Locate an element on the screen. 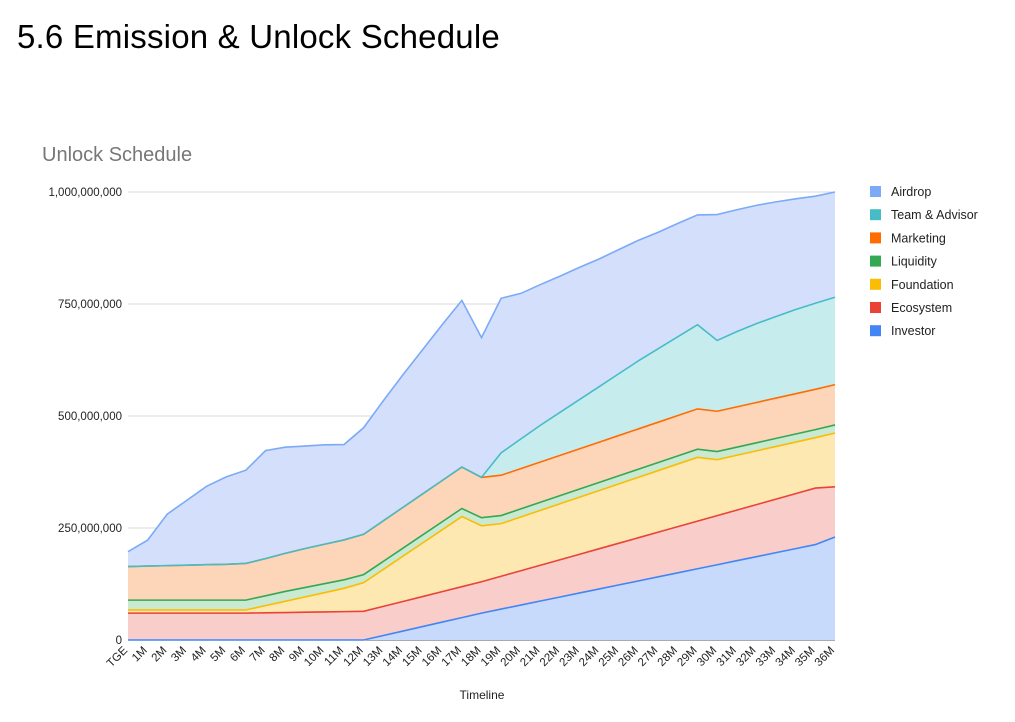 This screenshot has width=1015, height=722. area-investor is located at coordinates (481, 588).